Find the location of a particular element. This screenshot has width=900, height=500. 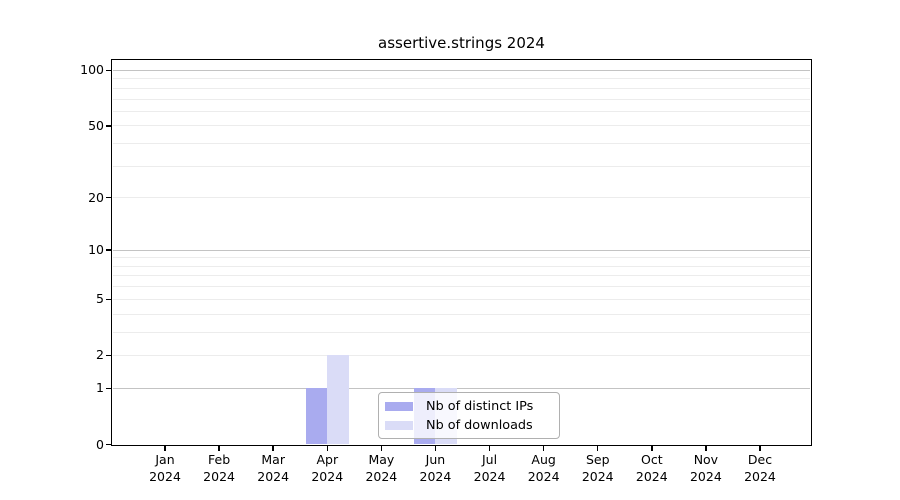

x-axis-label: Nov 2024 is located at coordinates (706, 468).